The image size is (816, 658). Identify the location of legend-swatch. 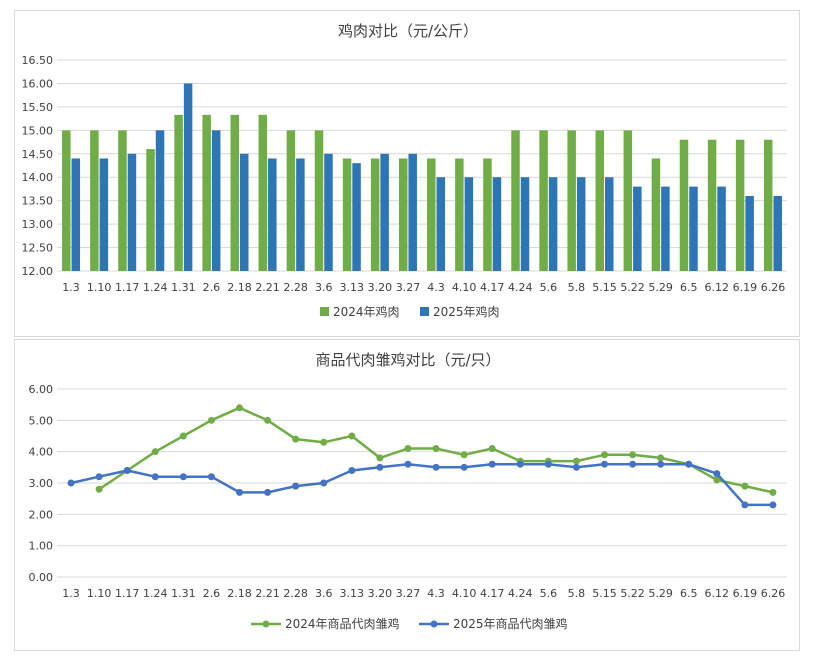
(424, 311).